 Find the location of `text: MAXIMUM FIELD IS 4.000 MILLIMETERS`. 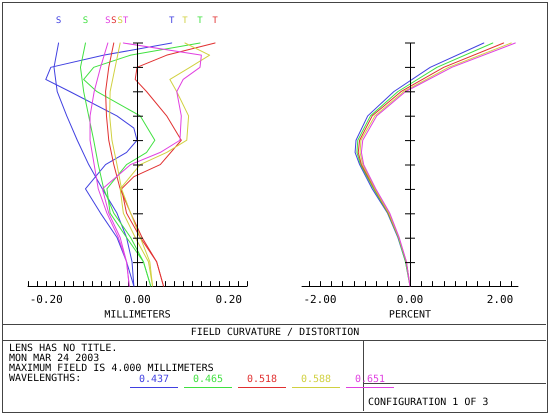

text: MAXIMUM FIELD IS 4.000 MILLIMETERS is located at coordinates (111, 368).